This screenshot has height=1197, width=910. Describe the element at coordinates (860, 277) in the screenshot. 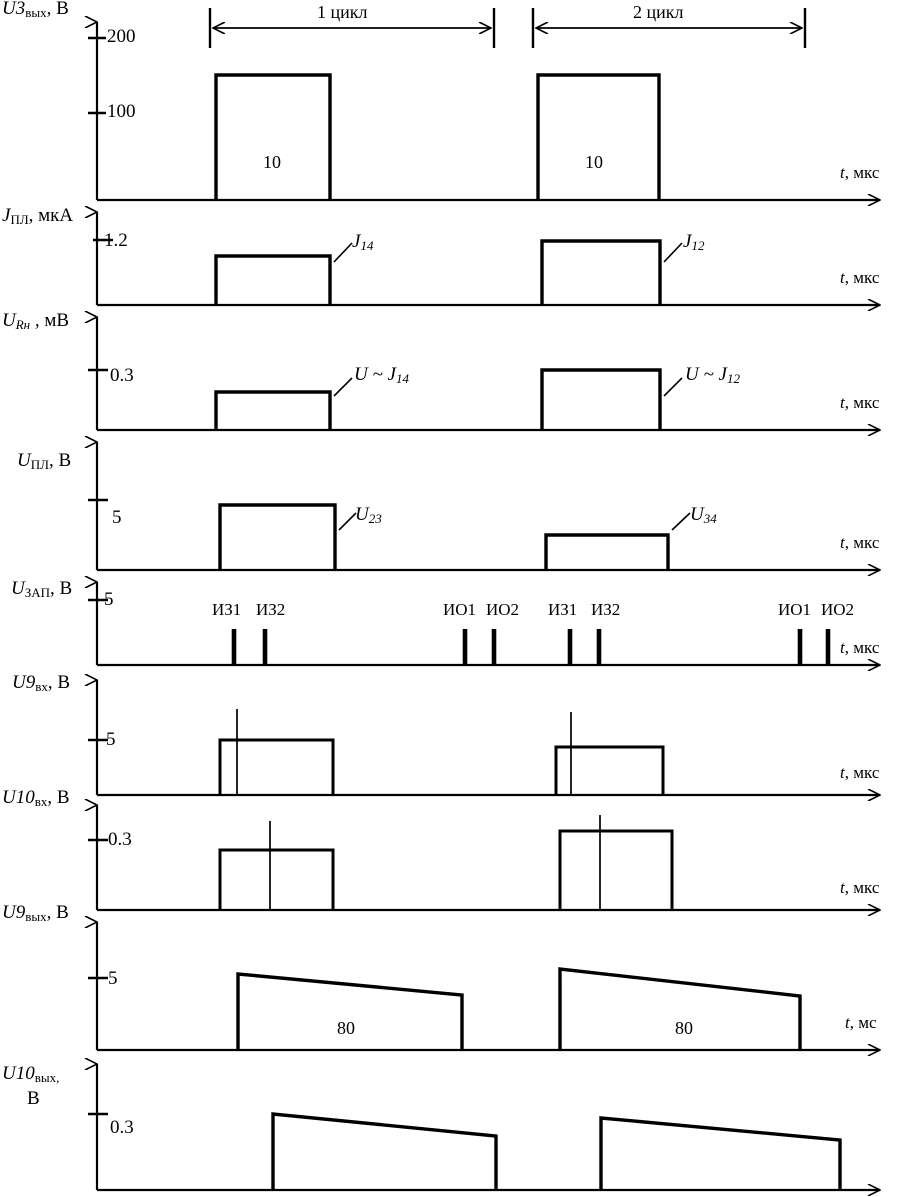

I see `t-axis-label-jpl: t, мкс` at that location.